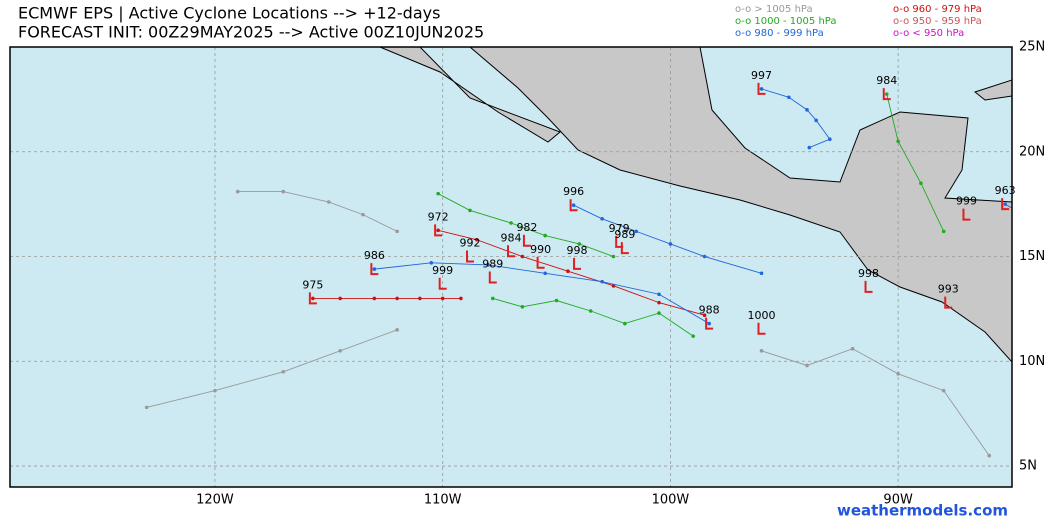  Describe the element at coordinates (785, 21) in the screenshot. I see `legend-entry: o-o 1000 - 1005 hPa` at that location.